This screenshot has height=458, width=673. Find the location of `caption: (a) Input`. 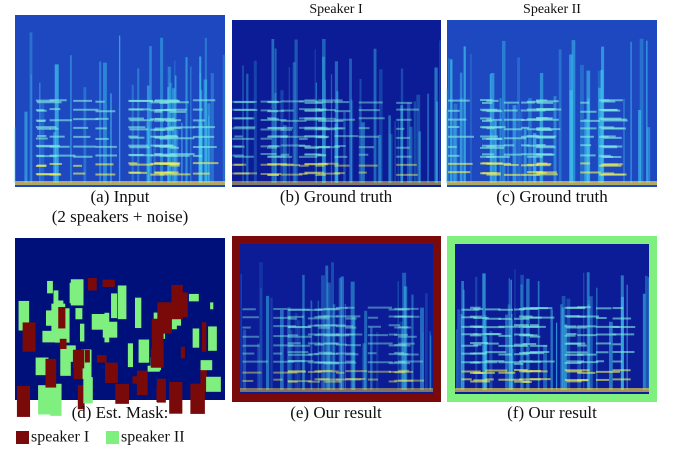

caption: (a) Input is located at coordinates (119, 196).